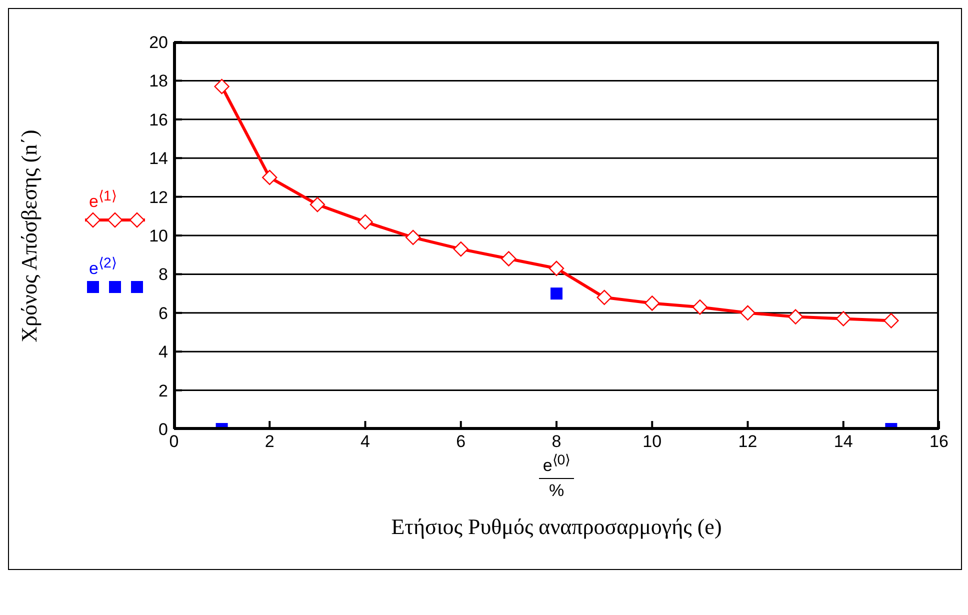 Image resolution: width=968 pixels, height=615 pixels. Describe the element at coordinates (158, 42) in the screenshot. I see `y-tick-label: 20` at that location.